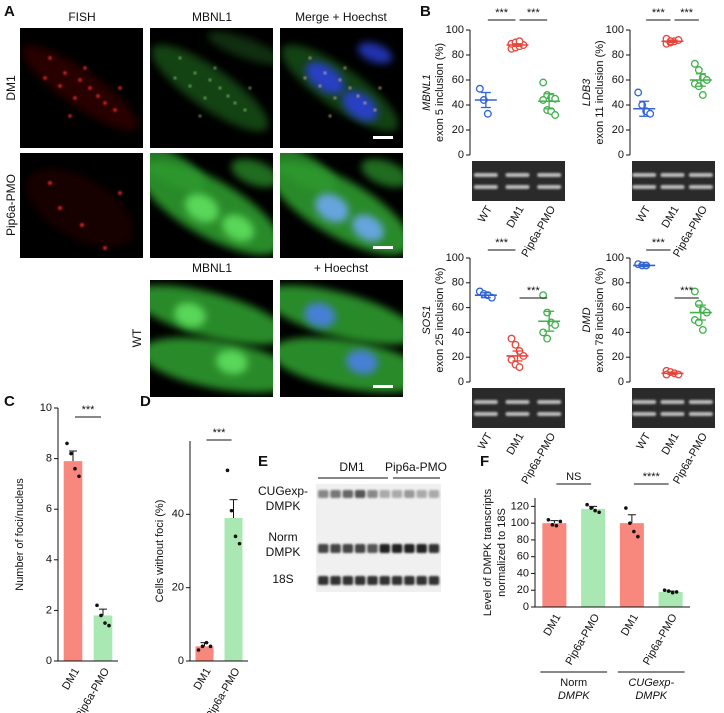 The height and width of the screenshot is (713, 724). What do you see at coordinates (651, 683) in the screenshot?
I see `group-label: CUGexp-` at bounding box center [651, 683].